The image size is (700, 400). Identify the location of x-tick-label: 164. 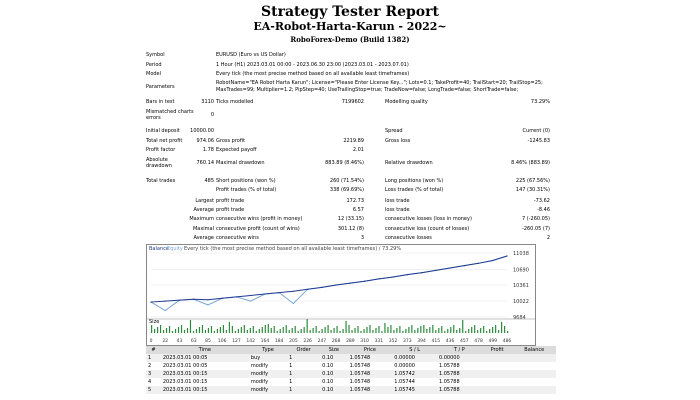
(265, 341).